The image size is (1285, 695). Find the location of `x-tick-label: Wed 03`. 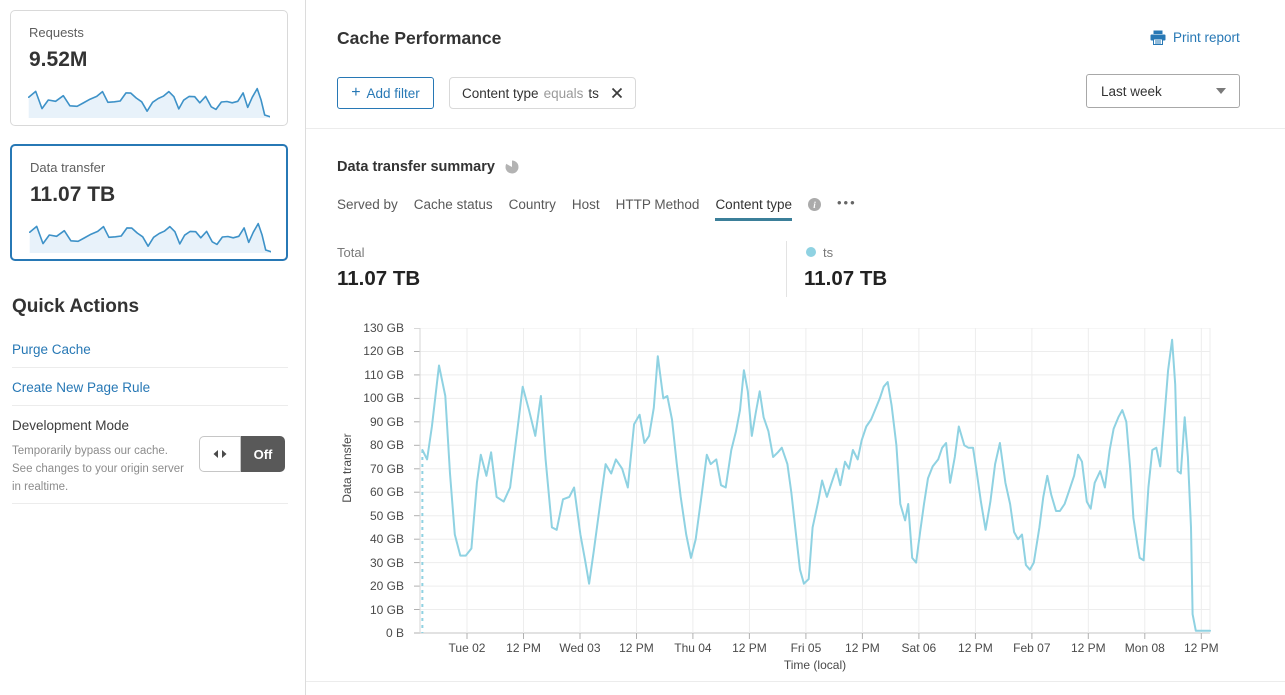

x-tick-label: Wed 03 is located at coordinates (580, 648).